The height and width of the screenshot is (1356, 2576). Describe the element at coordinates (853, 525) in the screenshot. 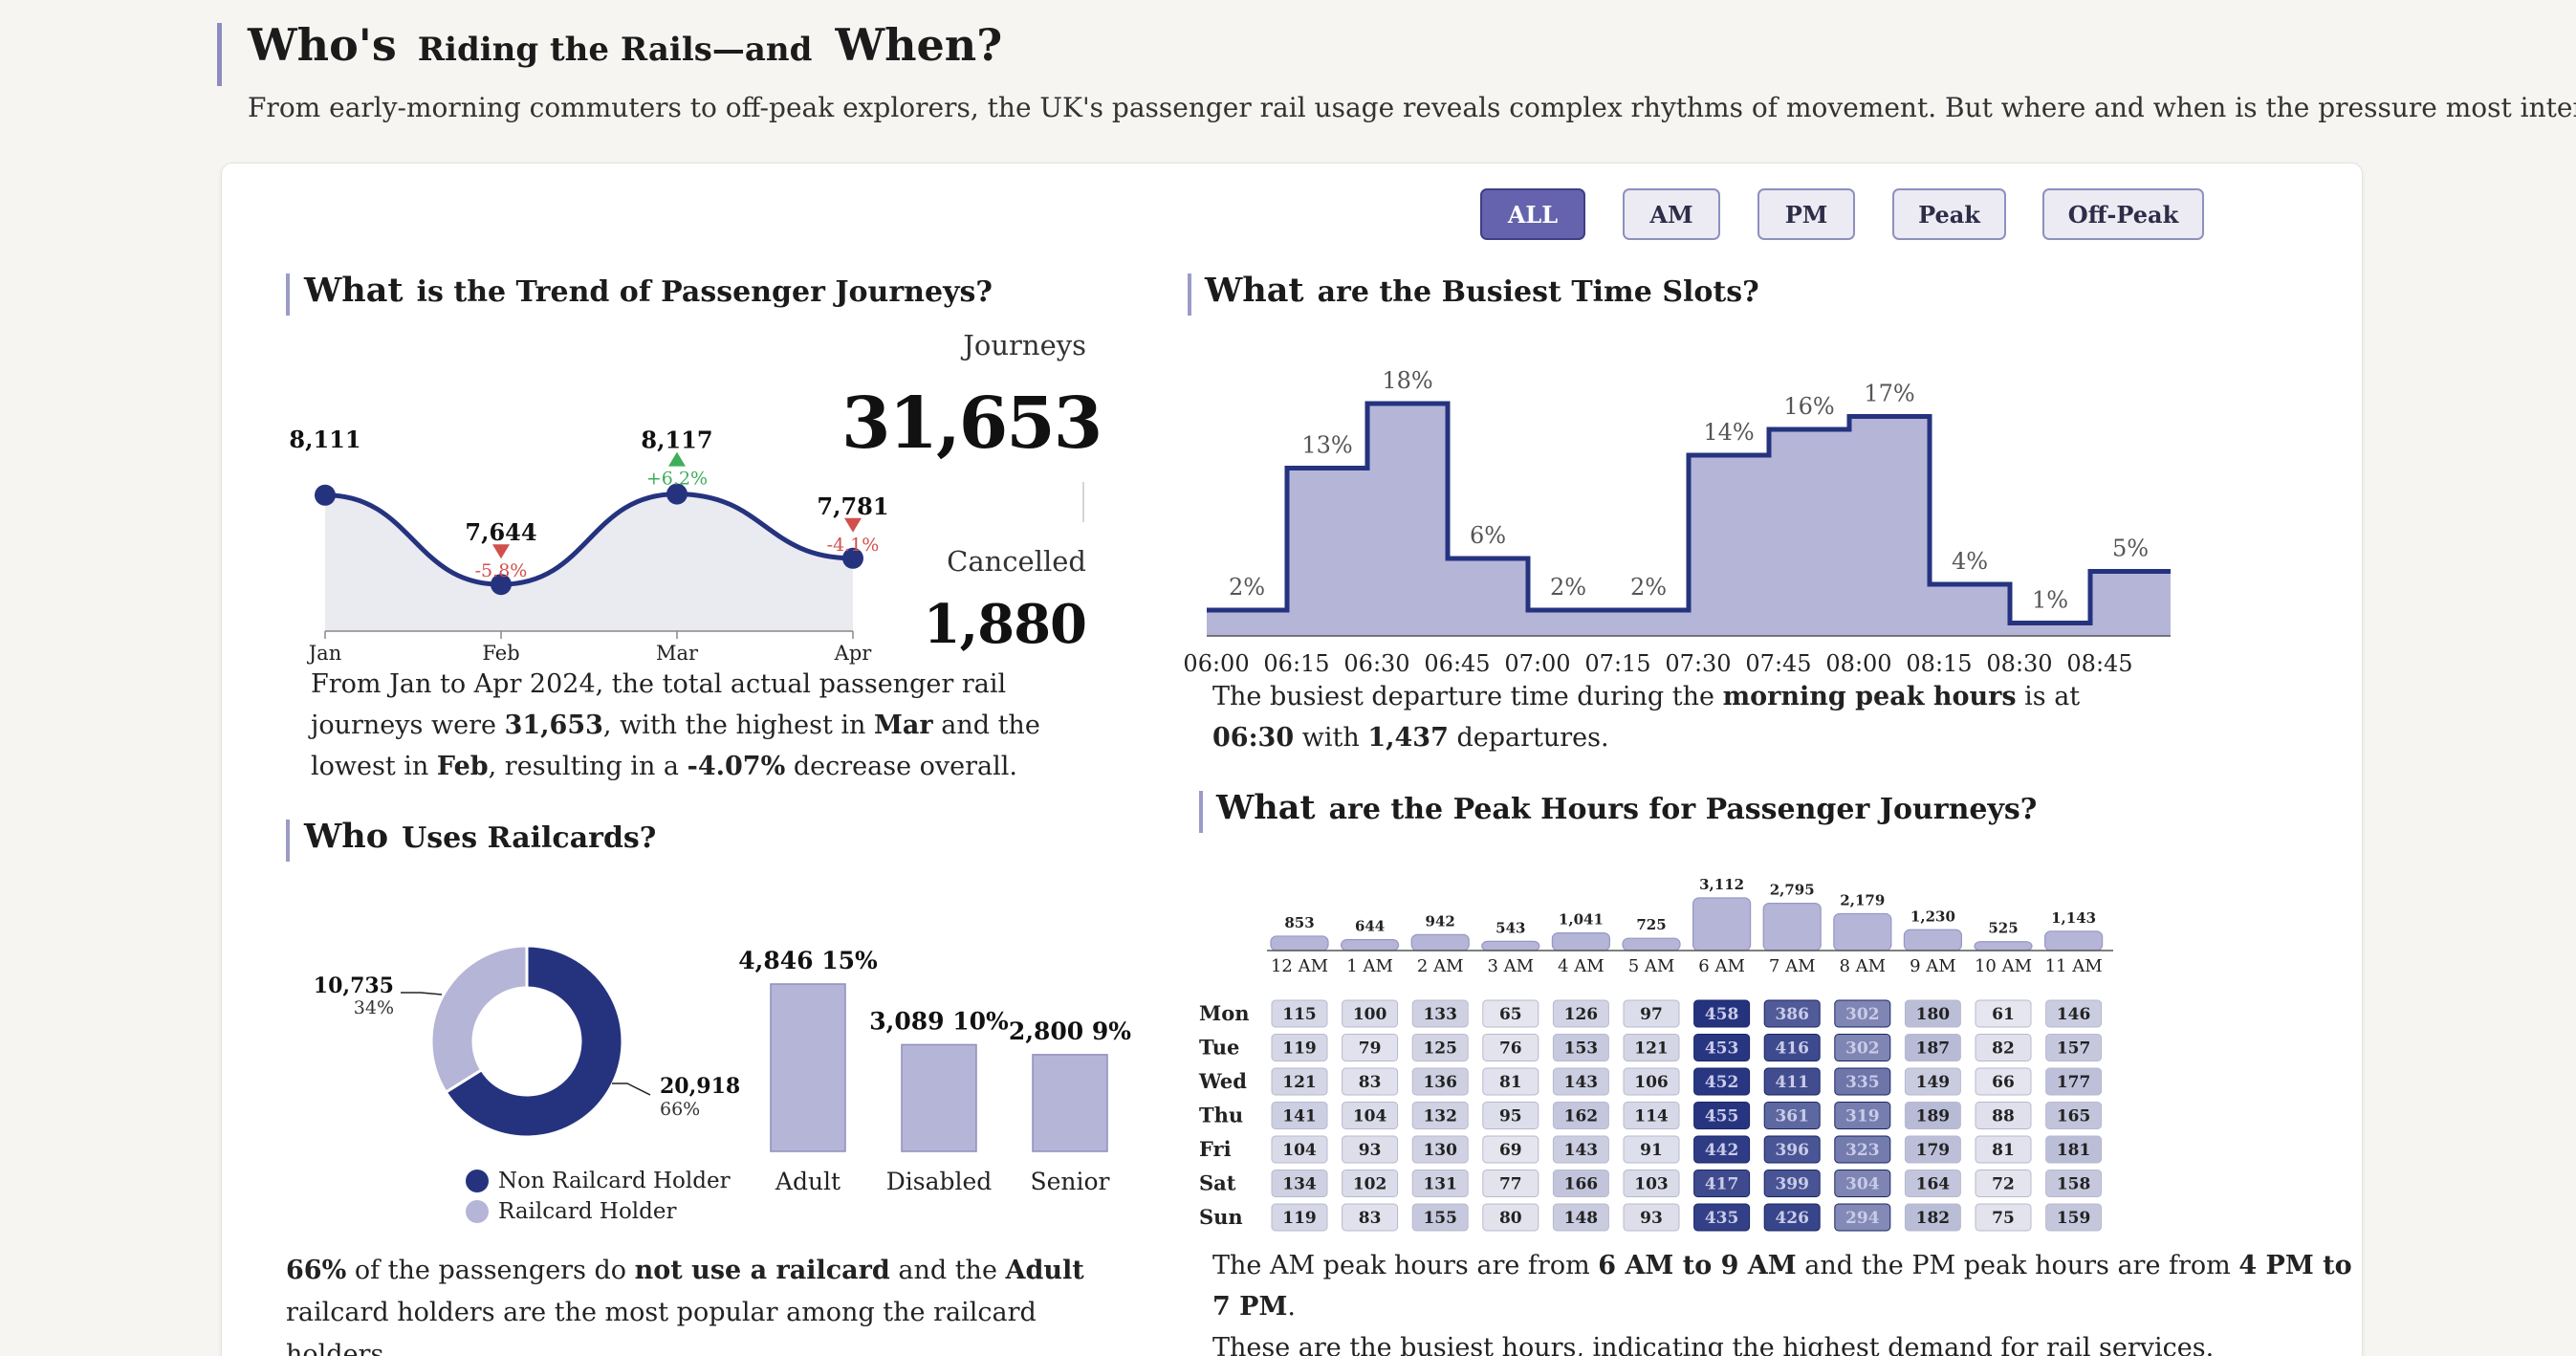

I see `trend-down-arrow` at that location.